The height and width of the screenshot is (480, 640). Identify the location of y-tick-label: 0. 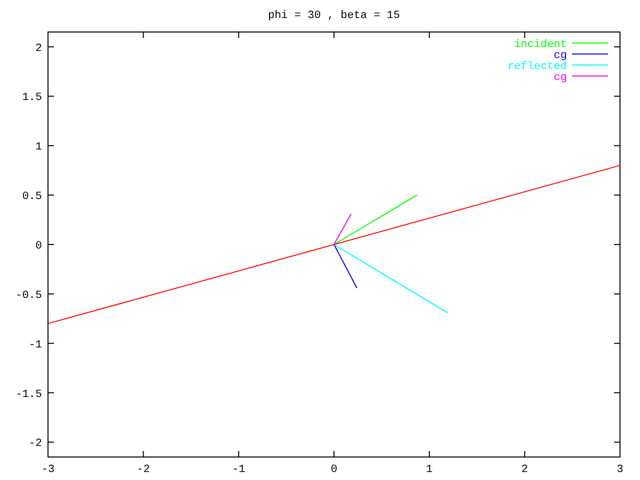
(38, 246).